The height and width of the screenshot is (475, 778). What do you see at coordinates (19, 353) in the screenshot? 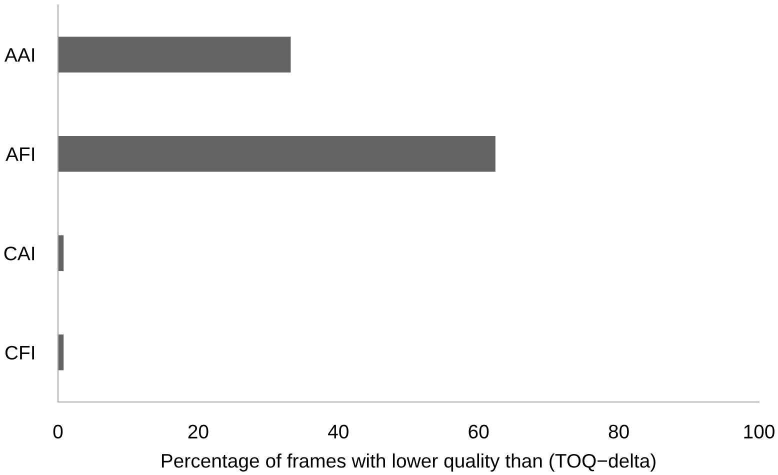
I see `y-tick-label: CFI` at bounding box center [19, 353].